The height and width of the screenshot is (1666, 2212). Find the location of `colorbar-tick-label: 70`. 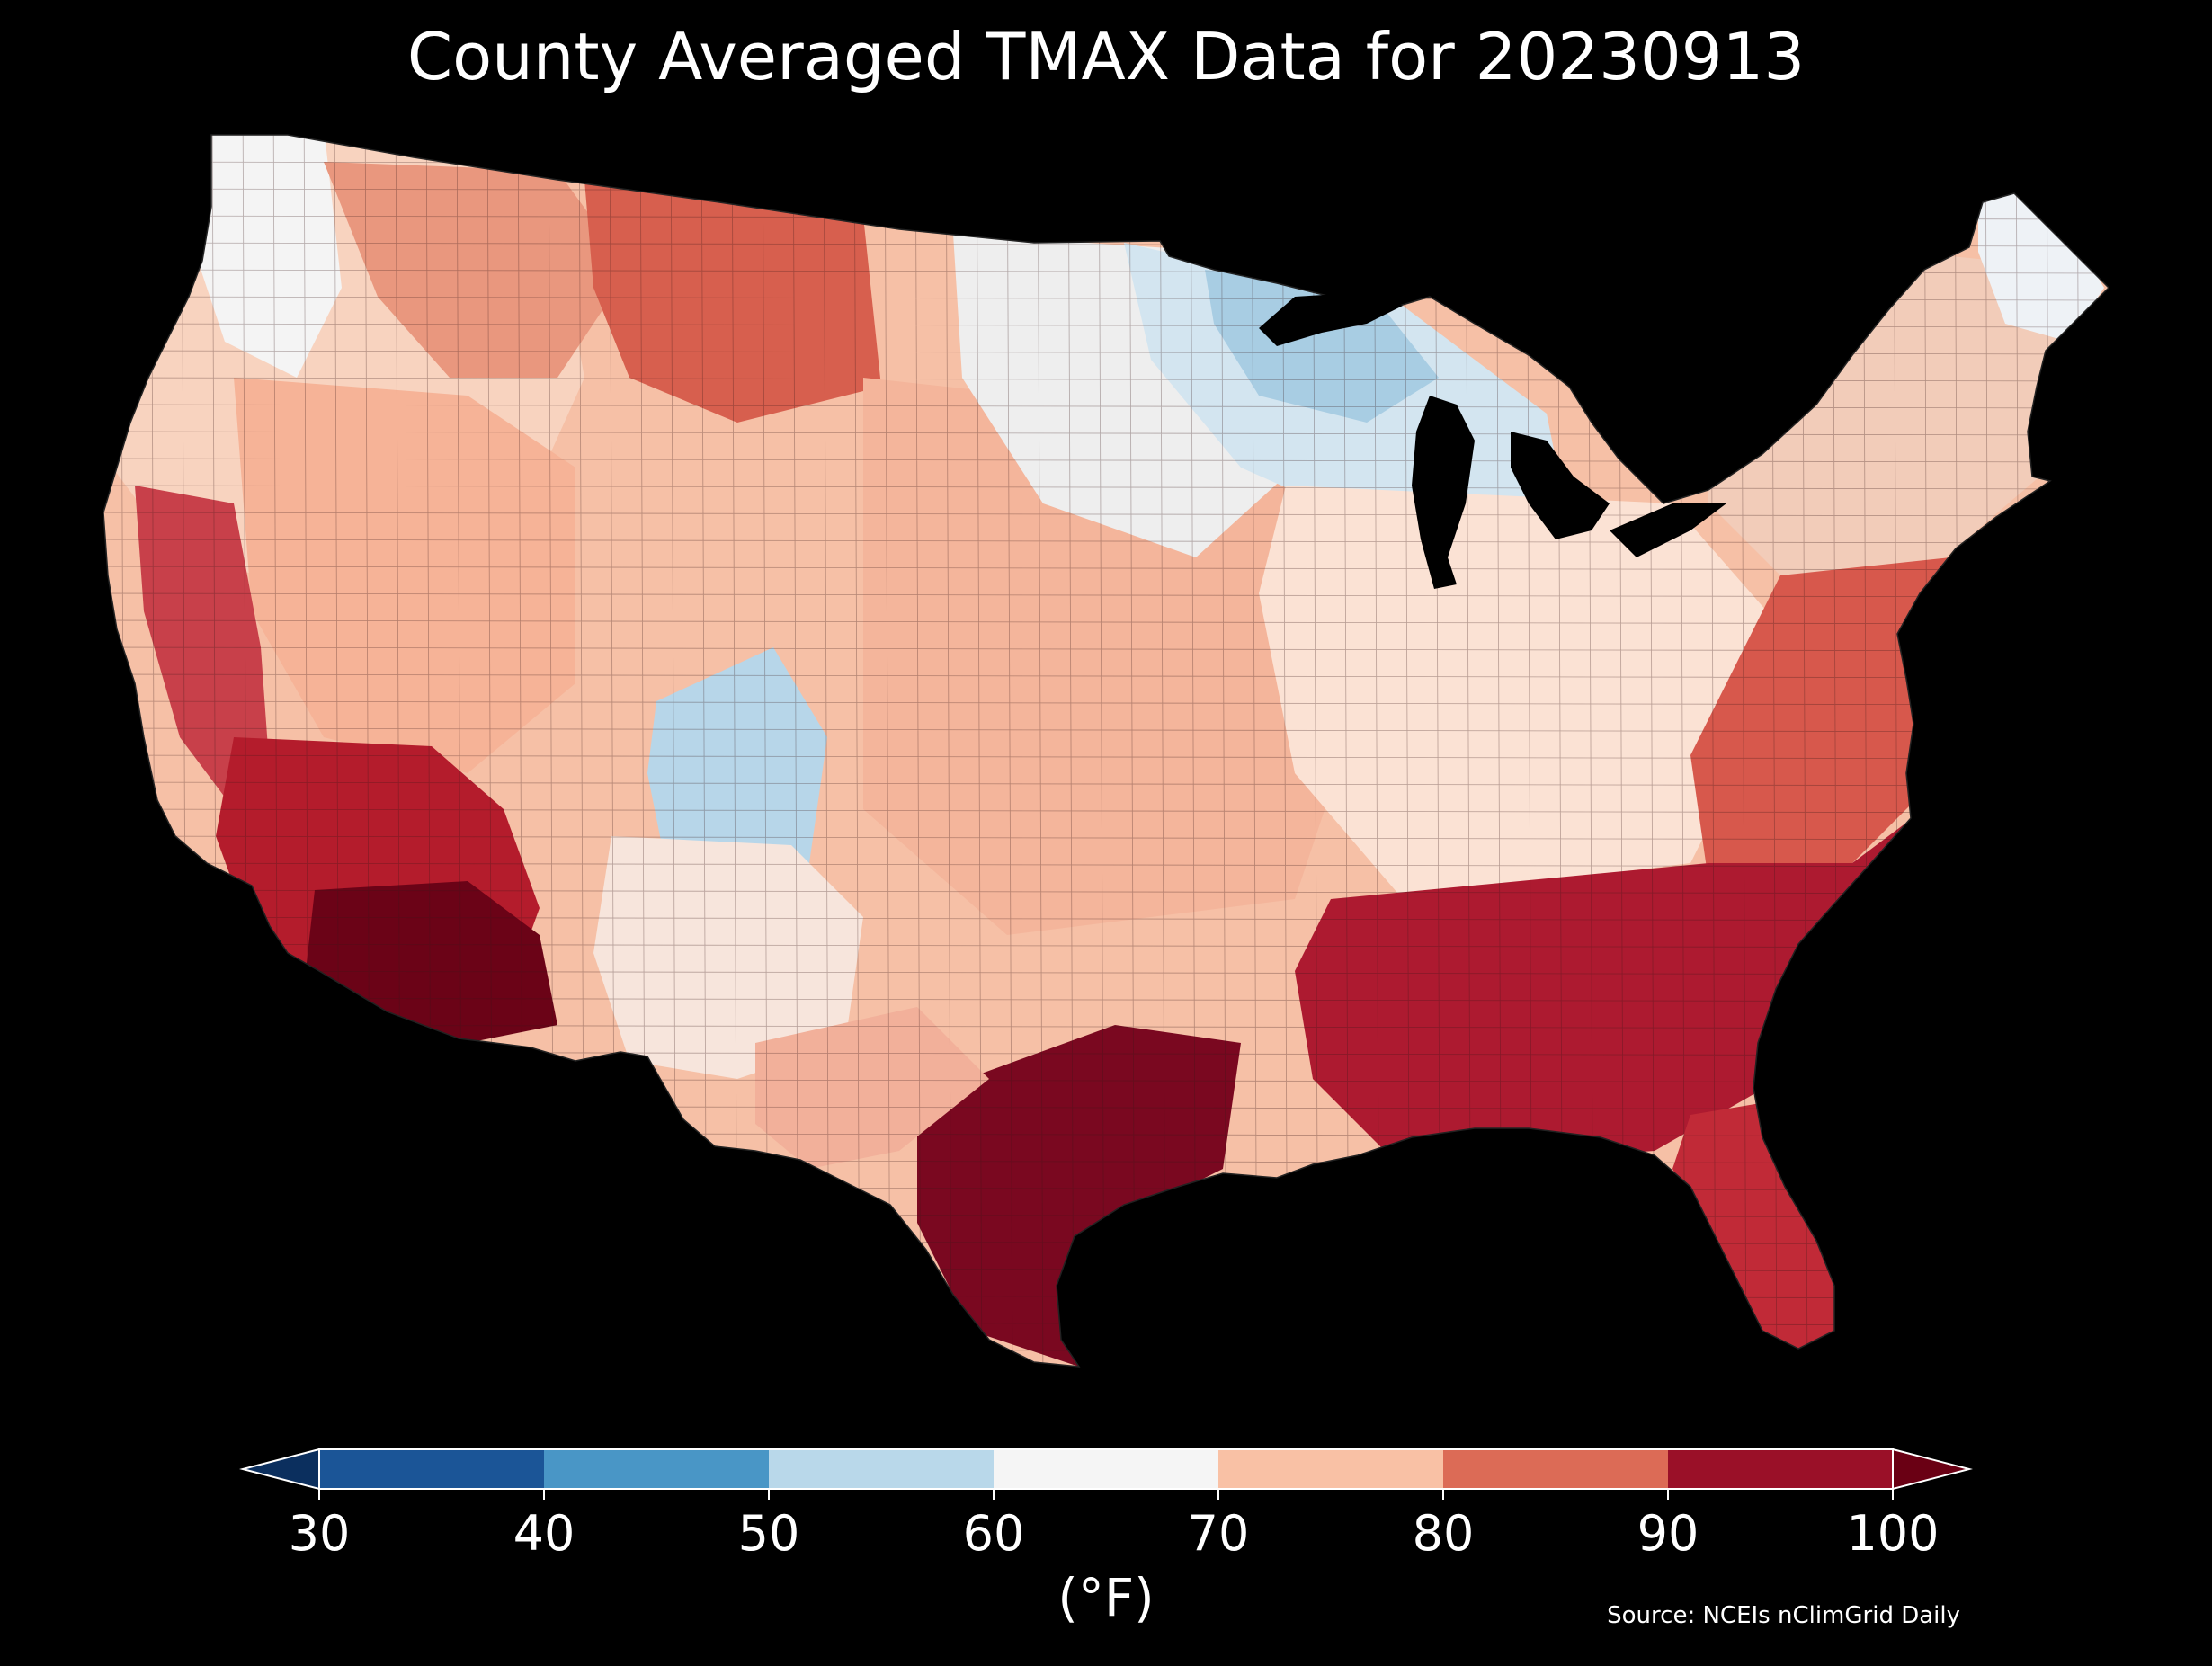

colorbar-tick-label: 70 is located at coordinates (1219, 1533).